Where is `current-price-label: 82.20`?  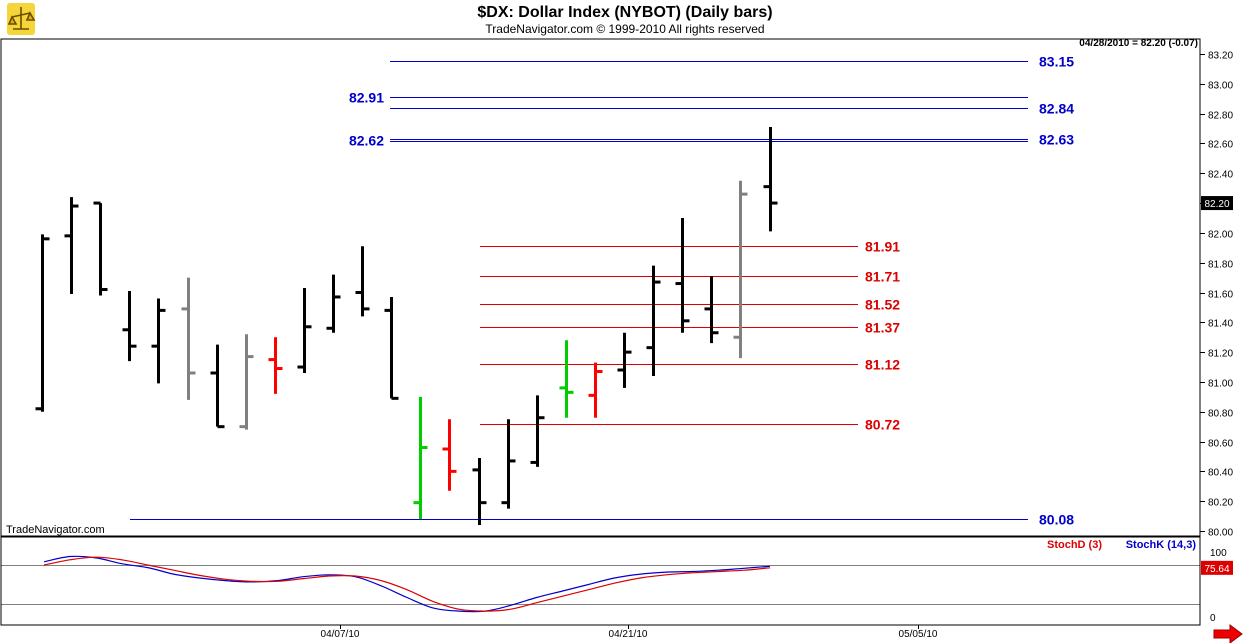 current-price-label: 82.20 is located at coordinates (1216, 204).